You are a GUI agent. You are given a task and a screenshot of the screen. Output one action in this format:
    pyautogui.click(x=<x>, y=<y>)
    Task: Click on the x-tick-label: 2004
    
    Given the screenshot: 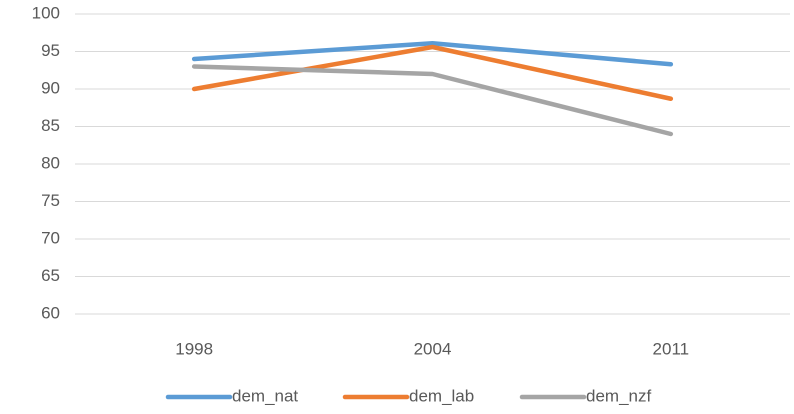 What is the action you would take?
    pyautogui.click(x=433, y=348)
    